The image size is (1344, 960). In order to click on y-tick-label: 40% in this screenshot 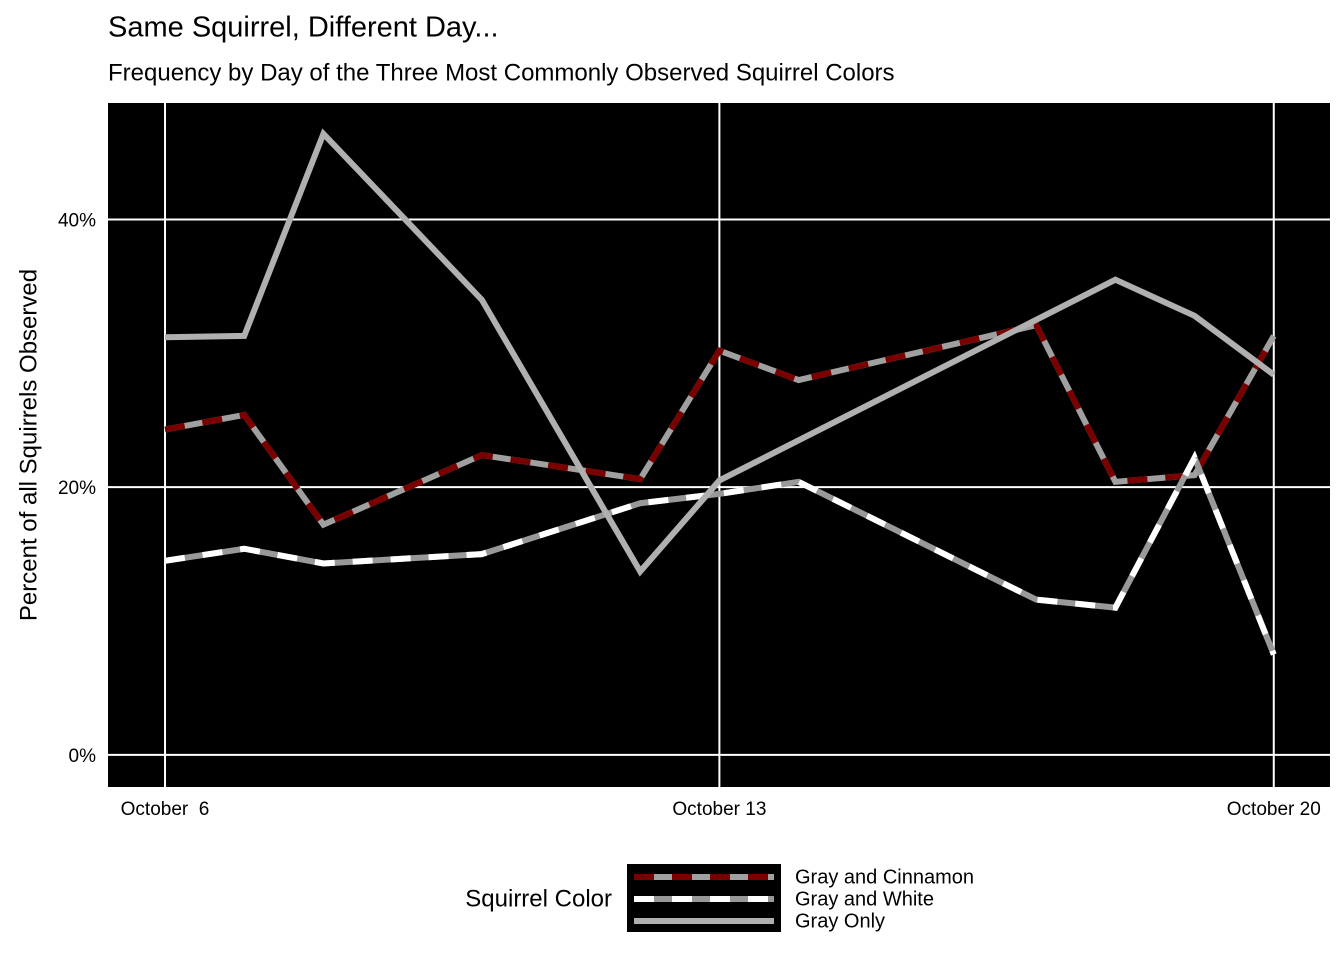, I will do `click(77, 220)`.